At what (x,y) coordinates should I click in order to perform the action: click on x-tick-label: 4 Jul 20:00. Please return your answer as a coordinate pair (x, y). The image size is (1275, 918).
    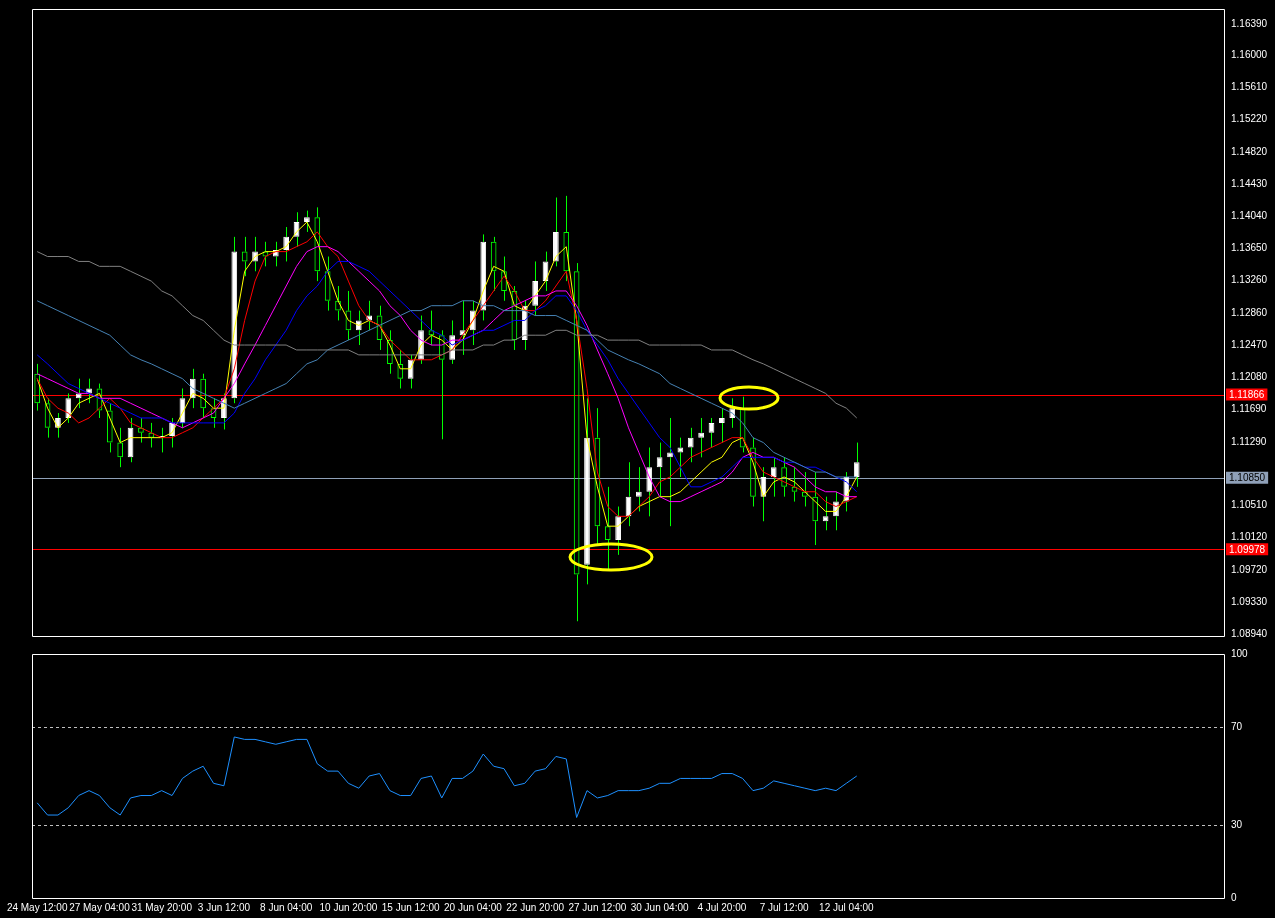
    Looking at the image, I should click on (722, 907).